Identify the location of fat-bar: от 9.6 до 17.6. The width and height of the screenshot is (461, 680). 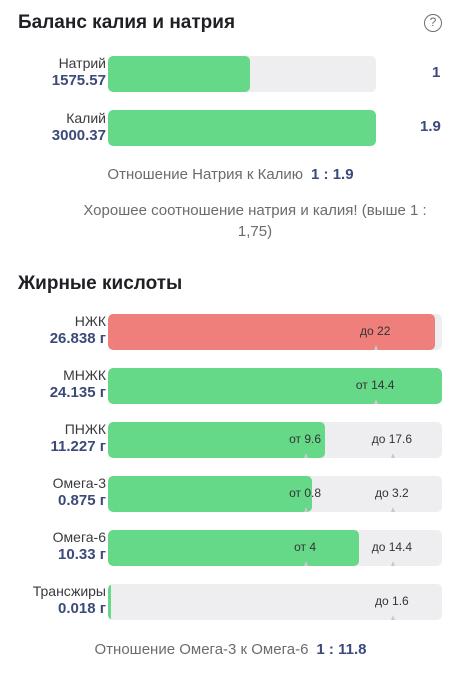
(275, 440).